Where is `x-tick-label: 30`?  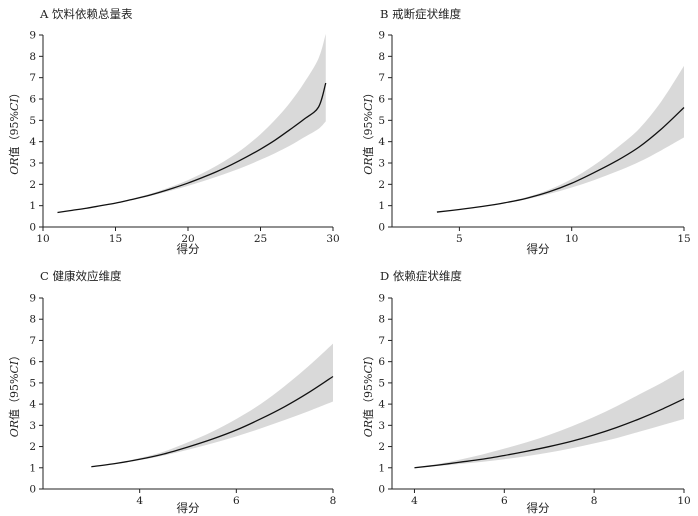
x-tick-label: 30 is located at coordinates (332, 239).